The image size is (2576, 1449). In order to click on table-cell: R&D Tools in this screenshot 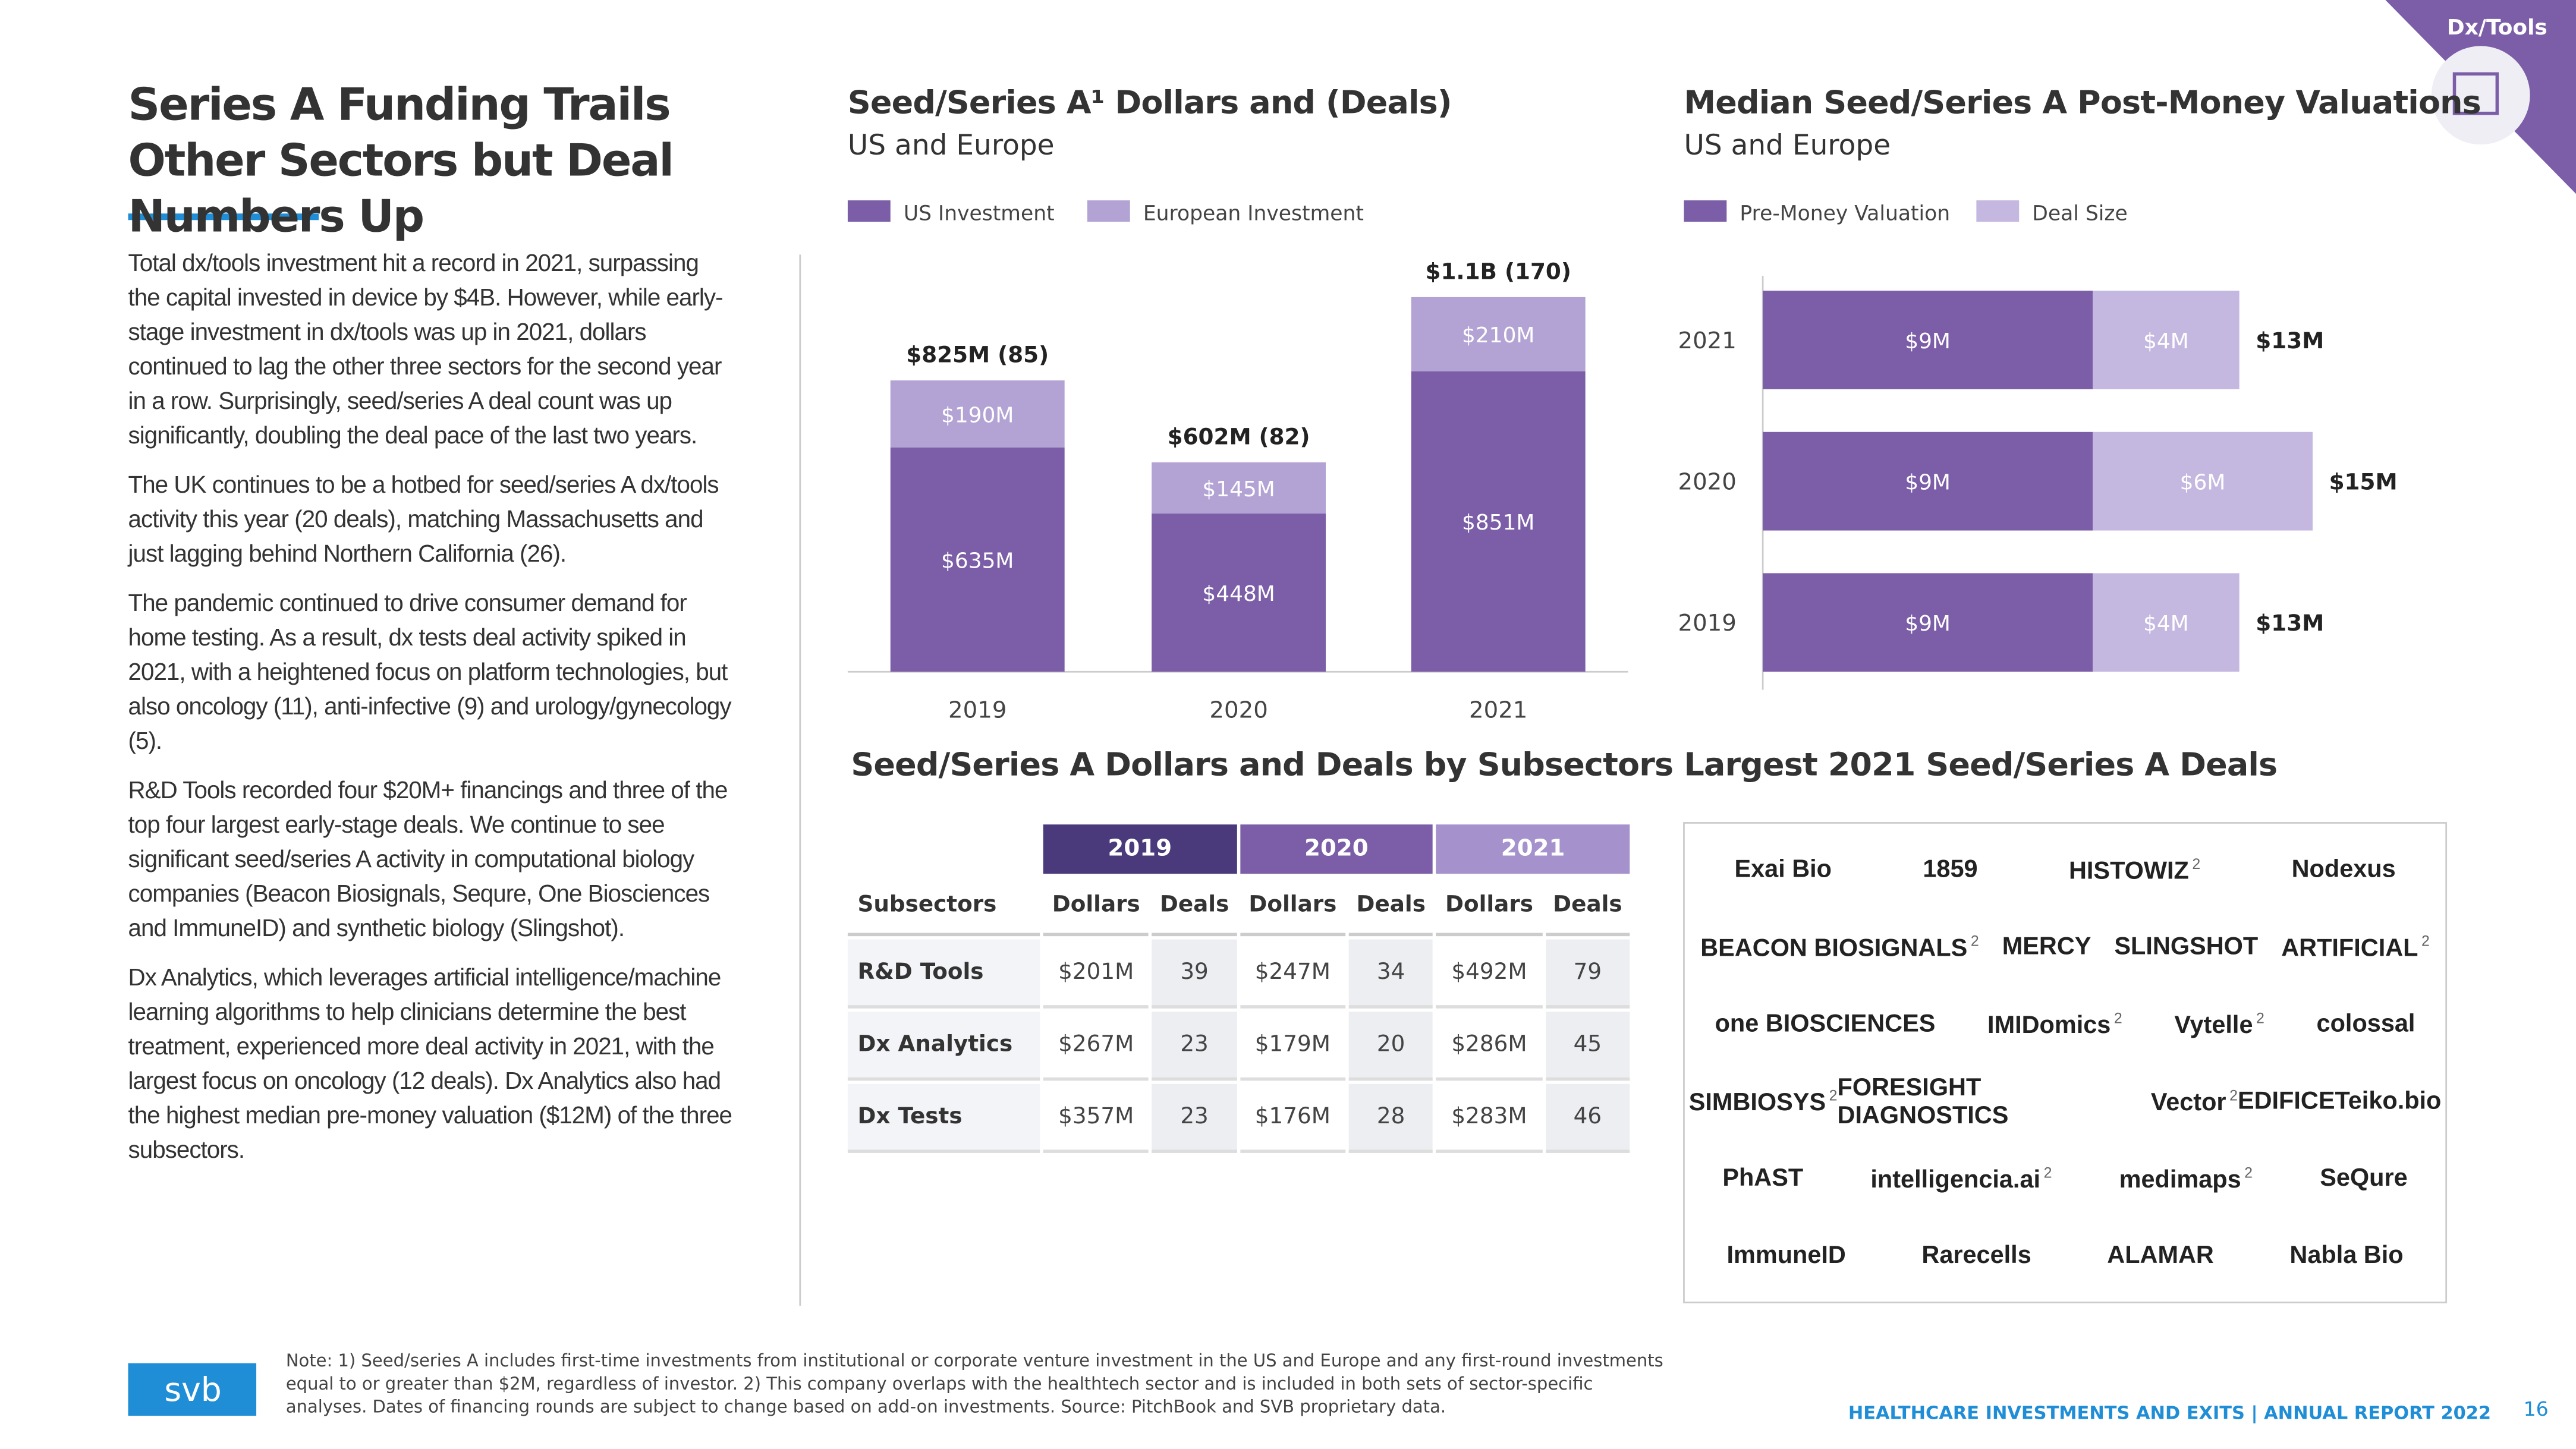, I will do `click(943, 974)`.